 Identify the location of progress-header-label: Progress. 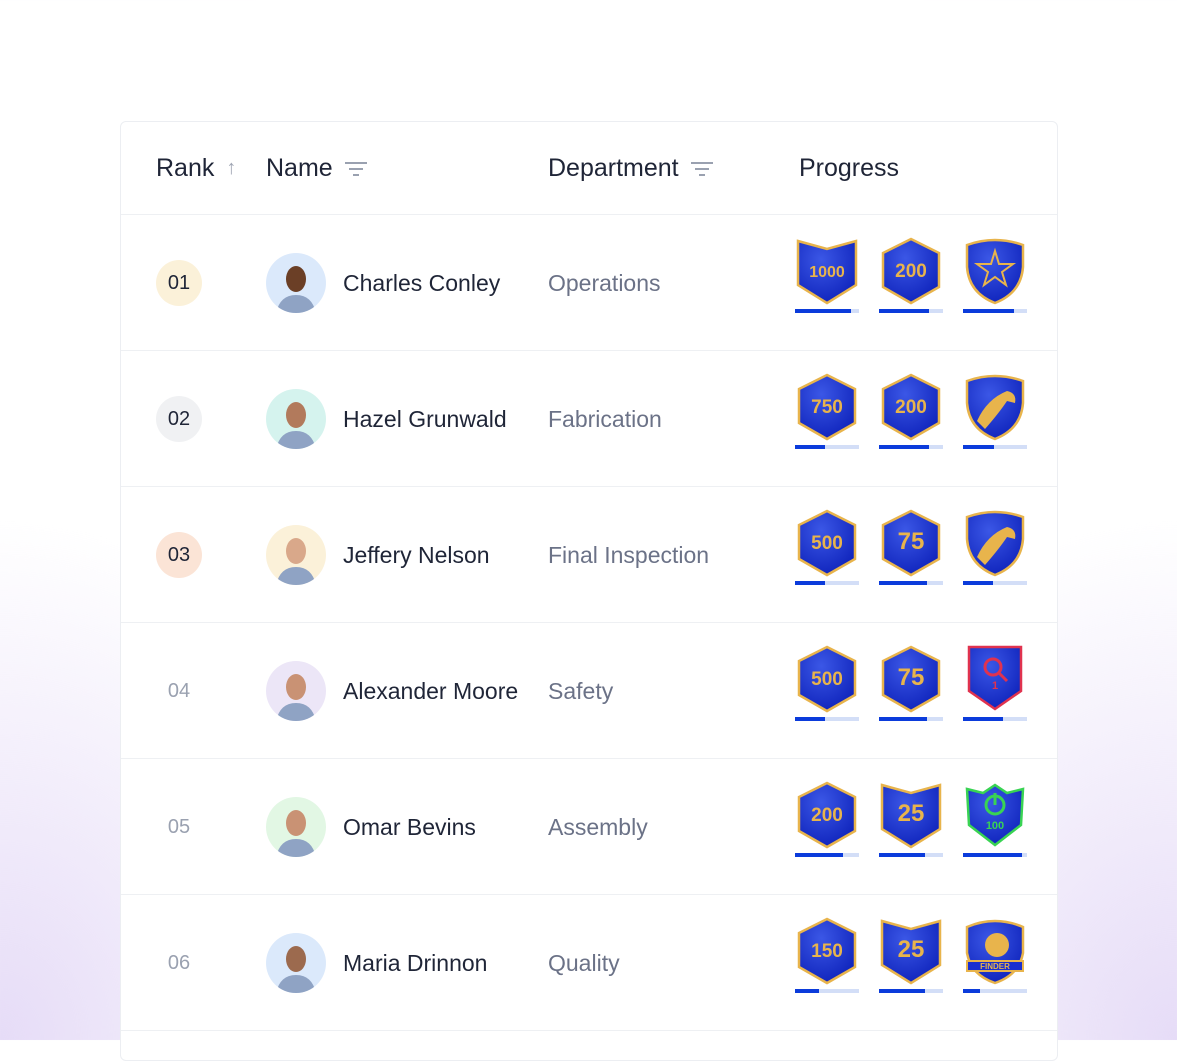
(849, 168).